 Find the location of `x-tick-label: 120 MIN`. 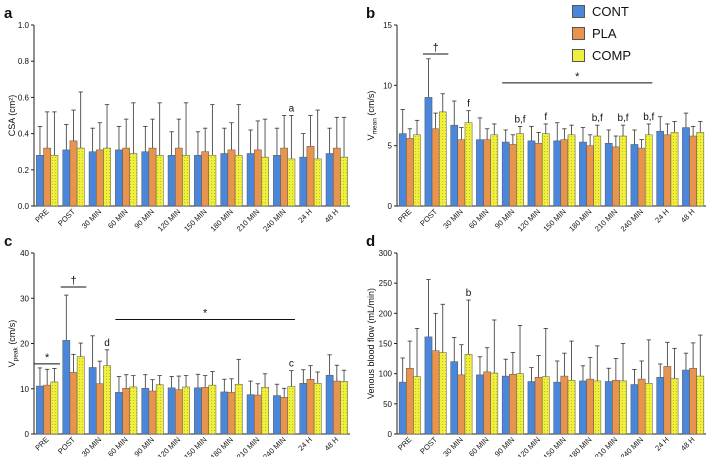

x-tick-label: 120 MIN is located at coordinates (529, 446).